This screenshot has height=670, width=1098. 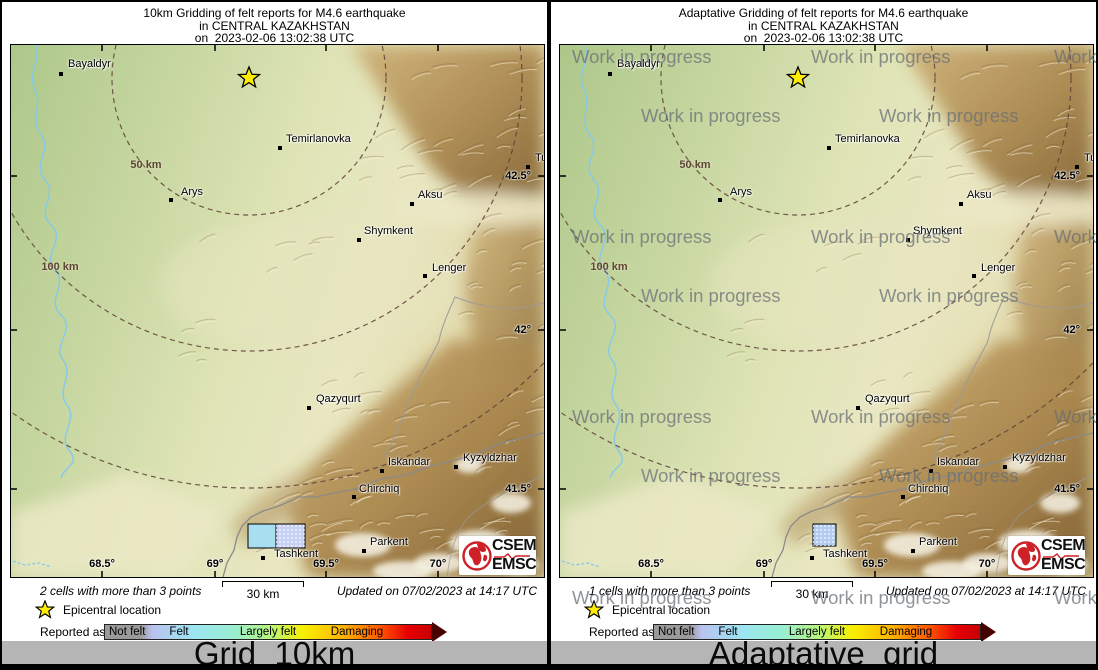 I want to click on epicentral-legend: Epicentral location, so click(x=98, y=610).